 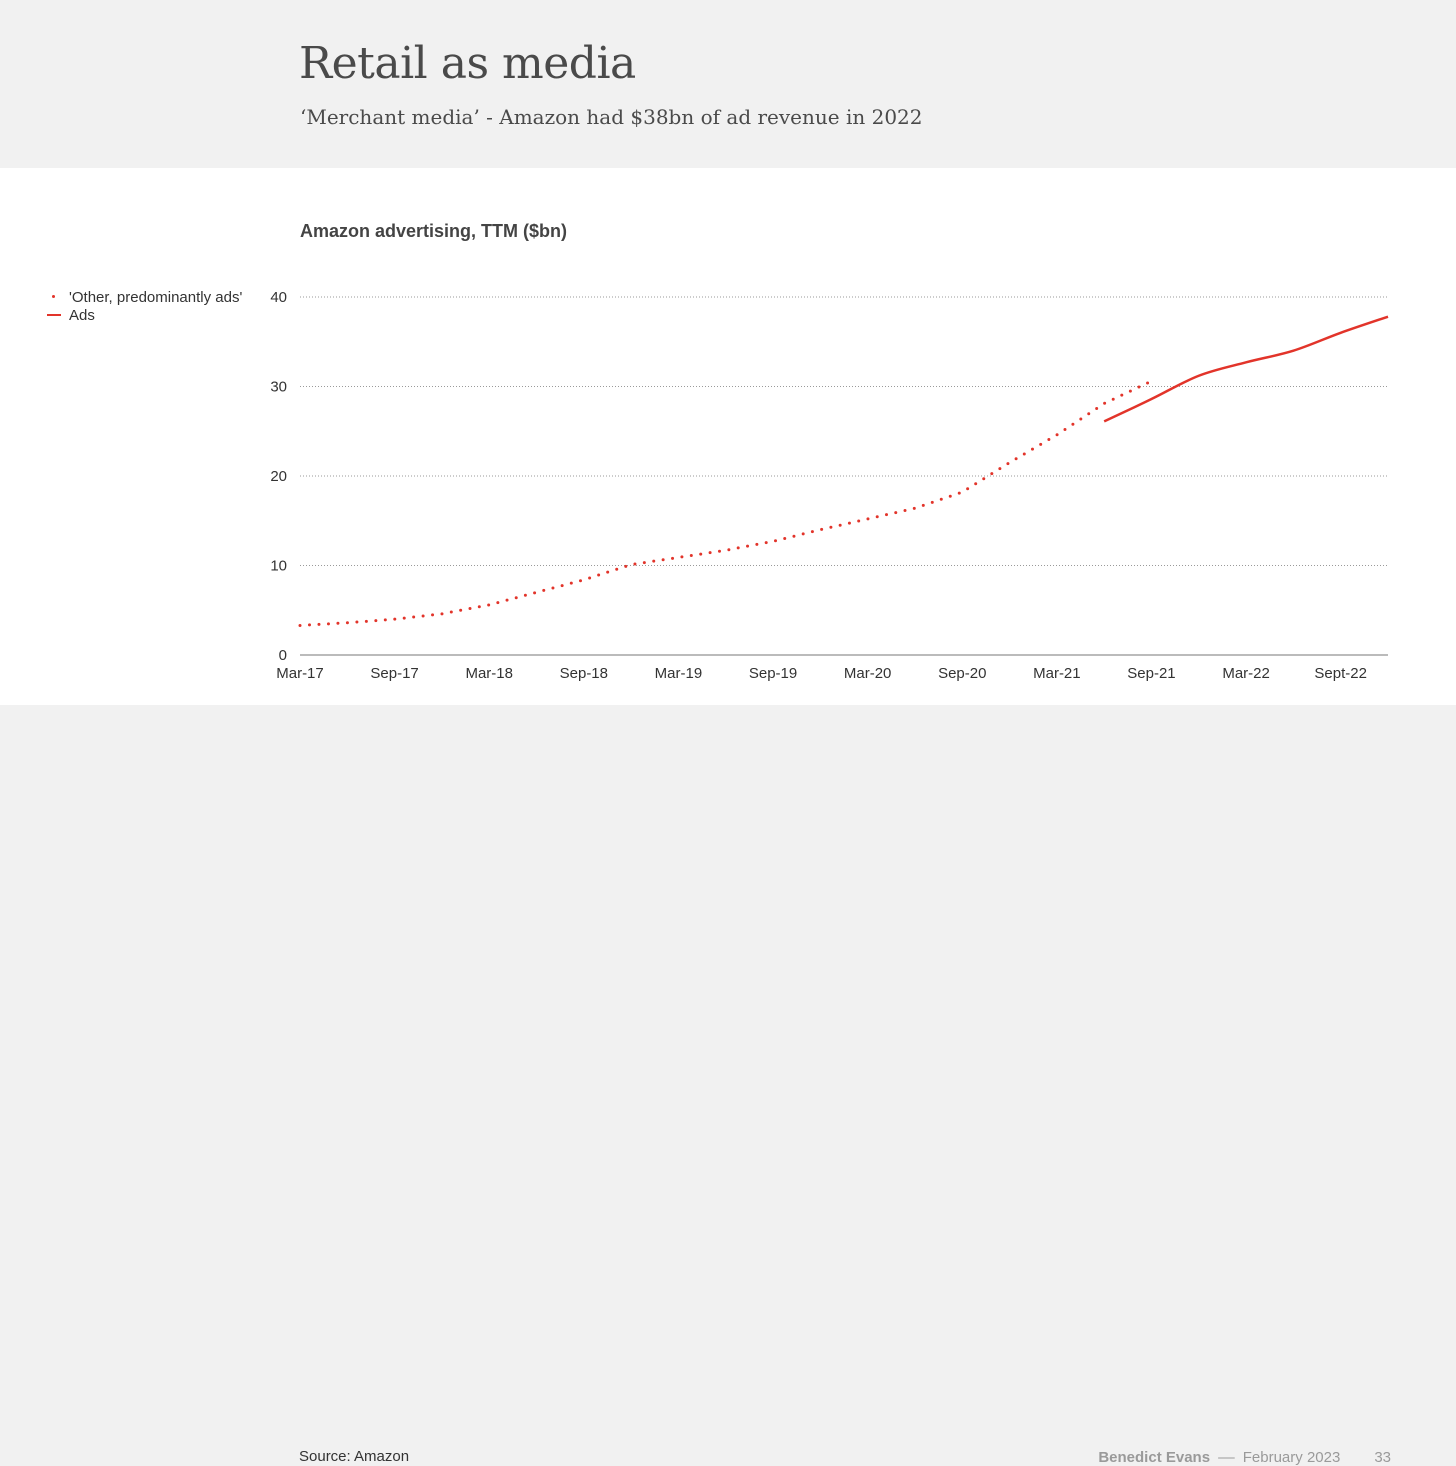 I want to click on legend-item-other: 'Other, predominantly ads', so click(x=143, y=297).